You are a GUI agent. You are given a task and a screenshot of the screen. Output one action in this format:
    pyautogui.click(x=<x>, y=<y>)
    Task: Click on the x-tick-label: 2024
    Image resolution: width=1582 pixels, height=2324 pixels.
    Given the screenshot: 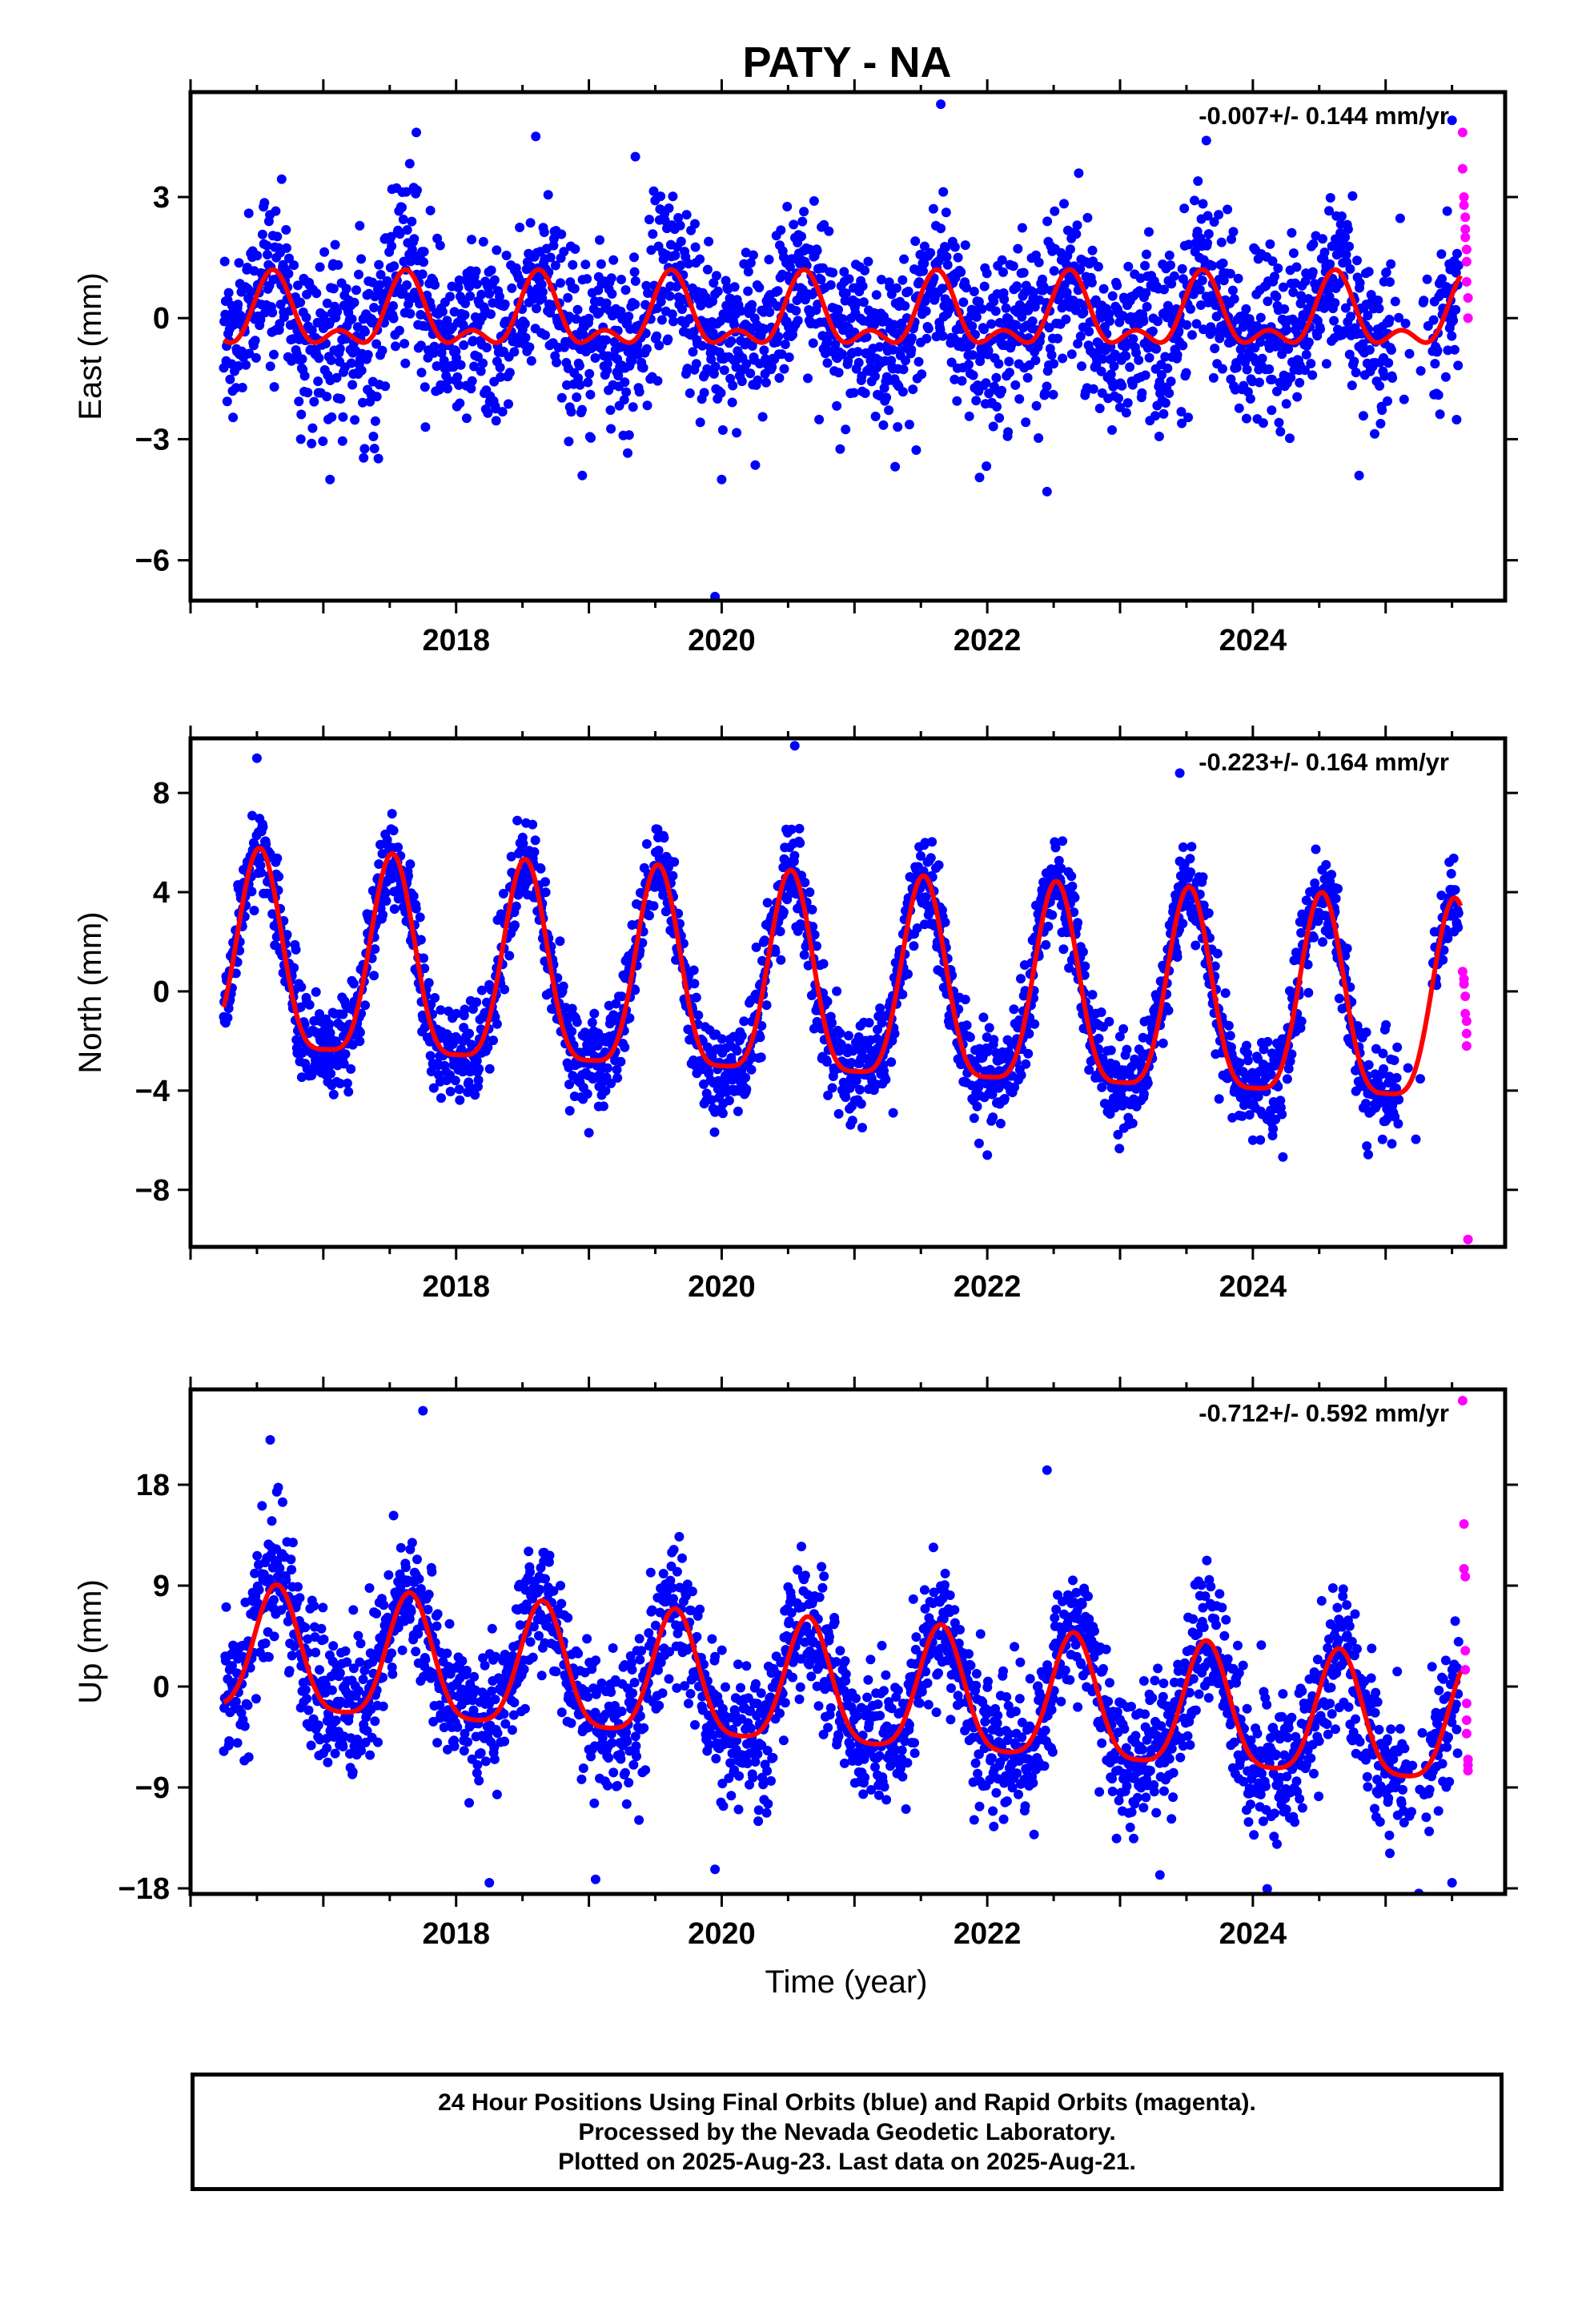 What is the action you would take?
    pyautogui.click(x=1253, y=640)
    